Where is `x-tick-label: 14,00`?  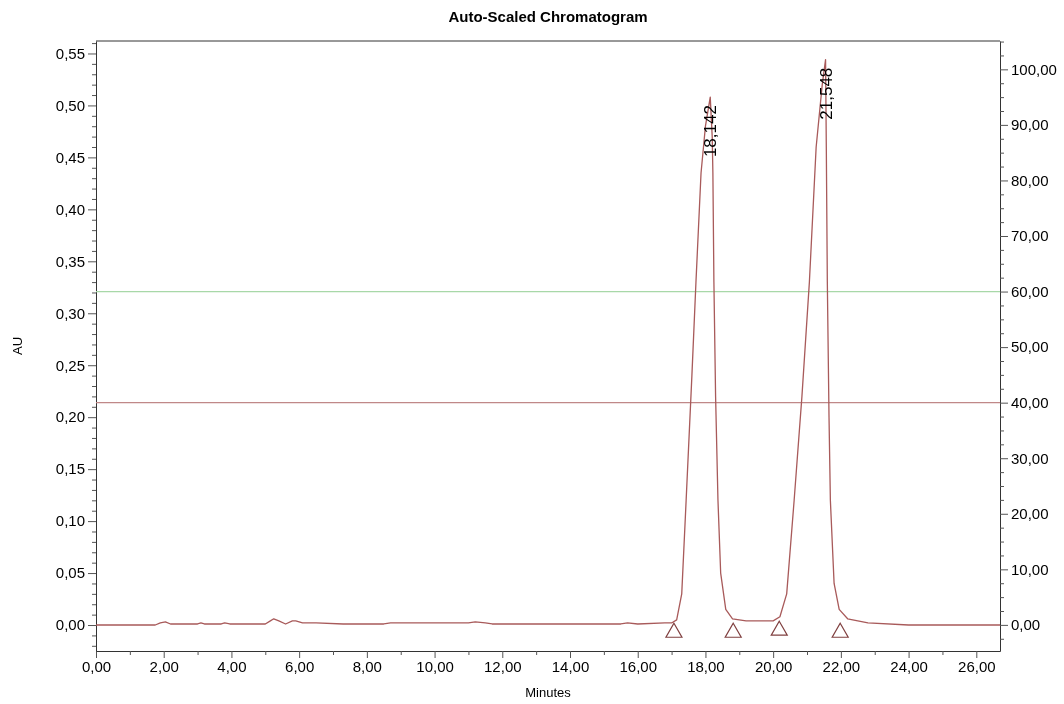 x-tick-label: 14,00 is located at coordinates (570, 666).